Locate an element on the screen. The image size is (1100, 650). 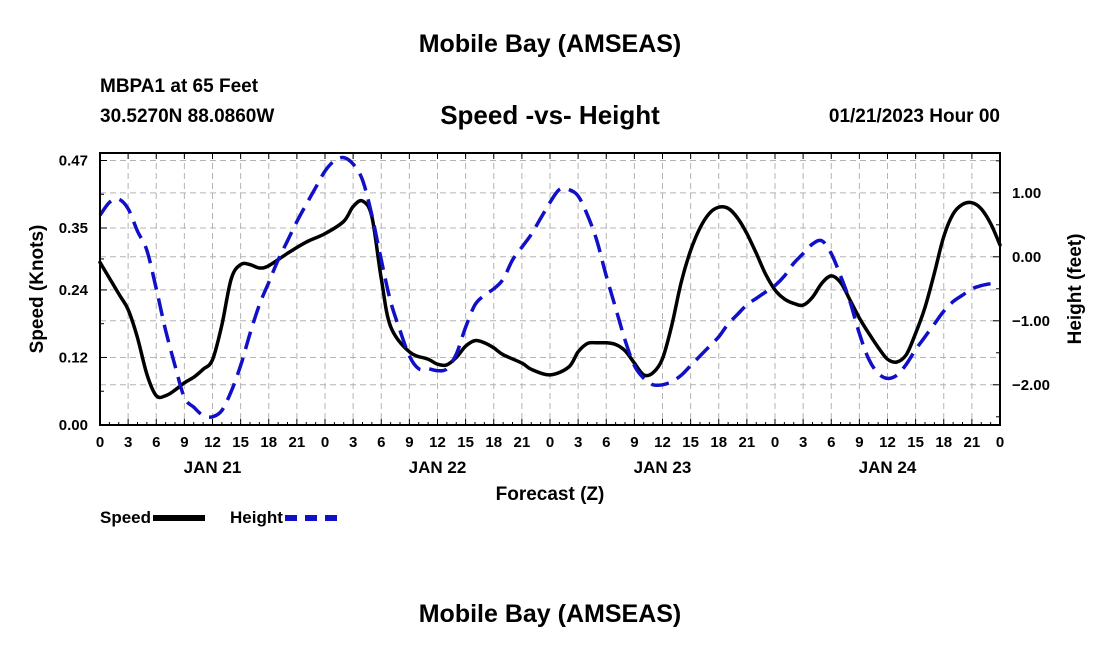
y-tick-label: 0.00 is located at coordinates (73, 425).